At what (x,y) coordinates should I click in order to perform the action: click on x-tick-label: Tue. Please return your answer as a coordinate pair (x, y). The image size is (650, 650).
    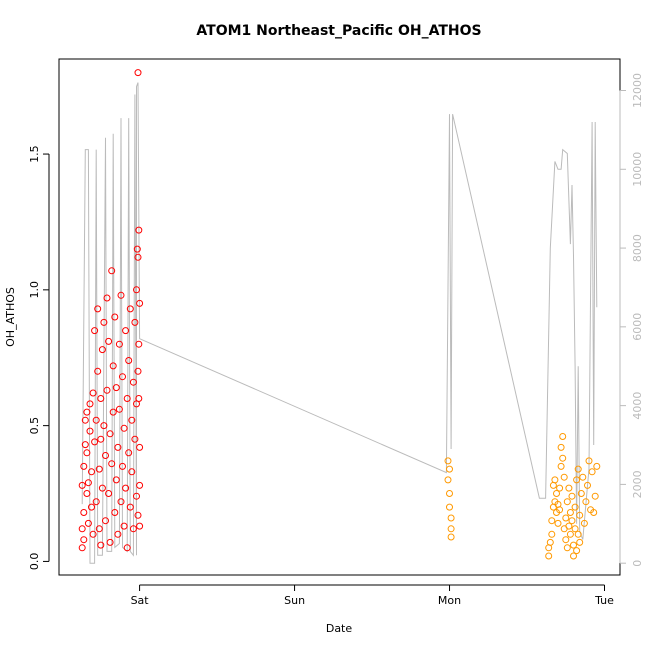
    Looking at the image, I should click on (604, 600).